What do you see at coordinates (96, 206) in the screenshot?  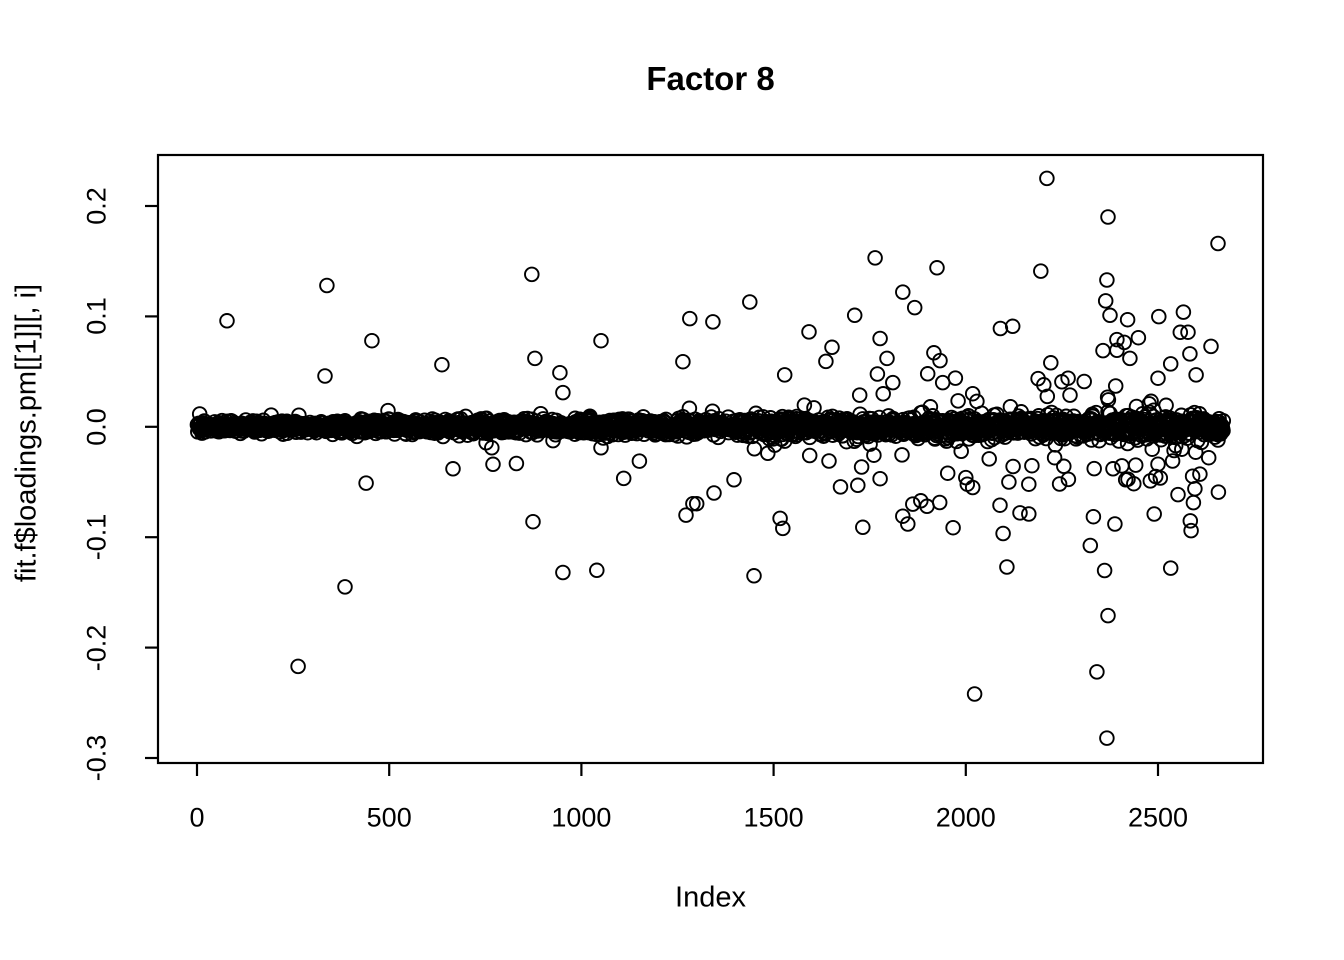 I see `y-tick-label: 0.2` at bounding box center [96, 206].